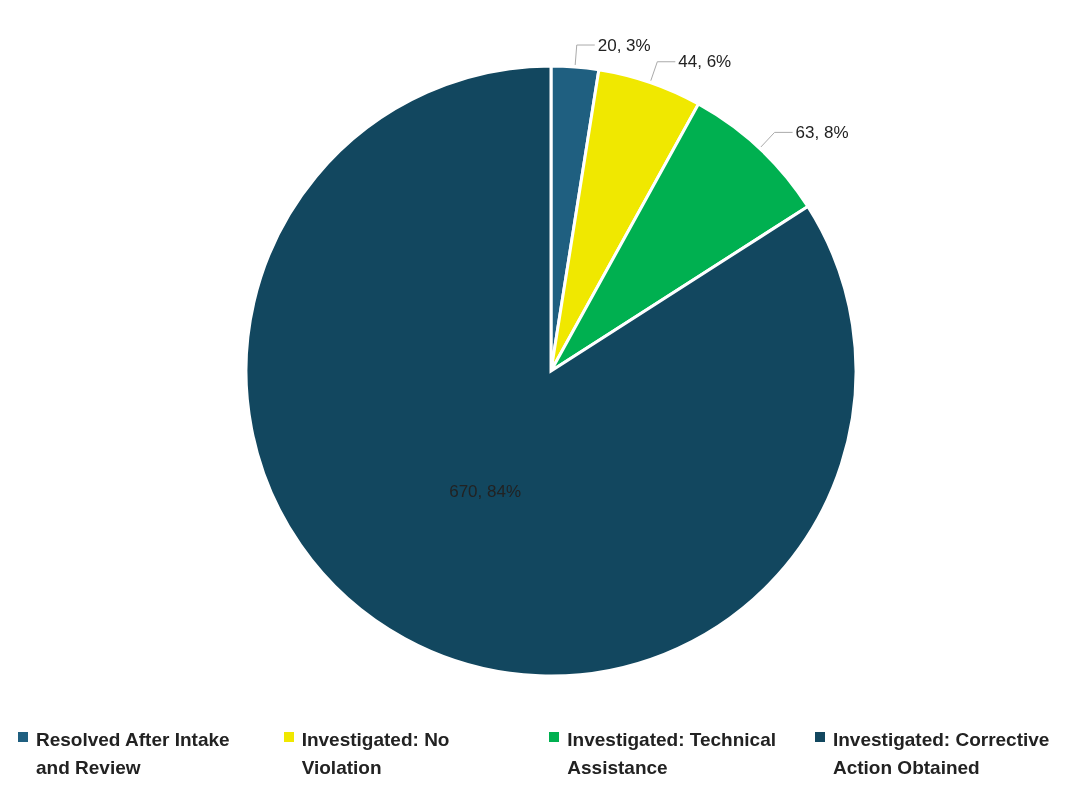 Image resolution: width=1068 pixels, height=812 pixels. Describe the element at coordinates (822, 132) in the screenshot. I see `data-label: 63, 8%` at that location.